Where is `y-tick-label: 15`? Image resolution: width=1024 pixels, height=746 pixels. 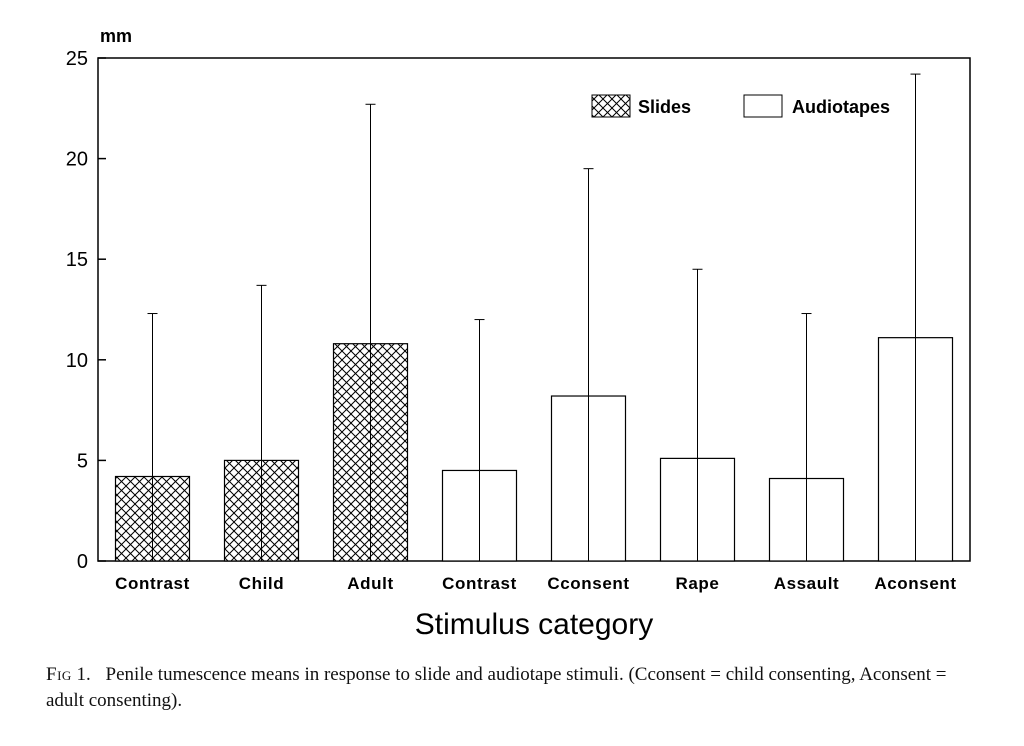
y-tick-label: 15 is located at coordinates (77, 260).